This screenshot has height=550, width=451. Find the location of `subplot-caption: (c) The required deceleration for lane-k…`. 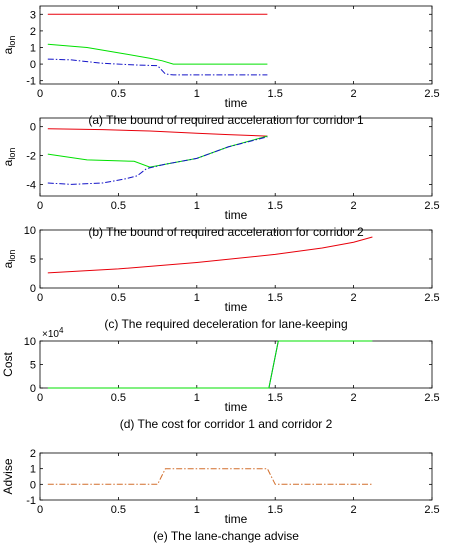

subplot-caption: (c) The required deceleration for lane-k… is located at coordinates (225, 324).